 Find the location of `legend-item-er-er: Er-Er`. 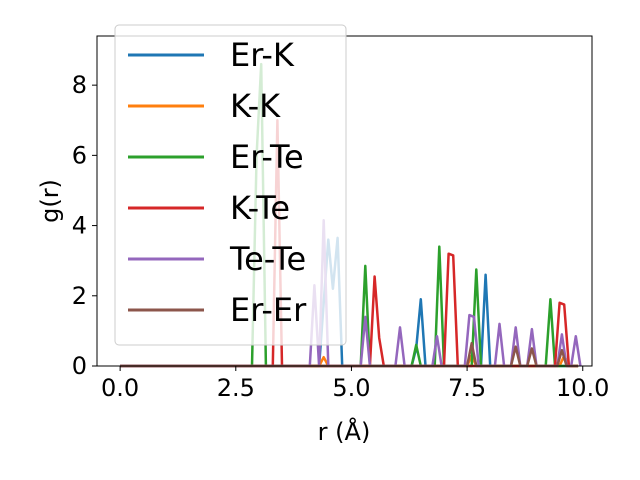

legend-item-er-er: Er-Er is located at coordinates (217, 310).